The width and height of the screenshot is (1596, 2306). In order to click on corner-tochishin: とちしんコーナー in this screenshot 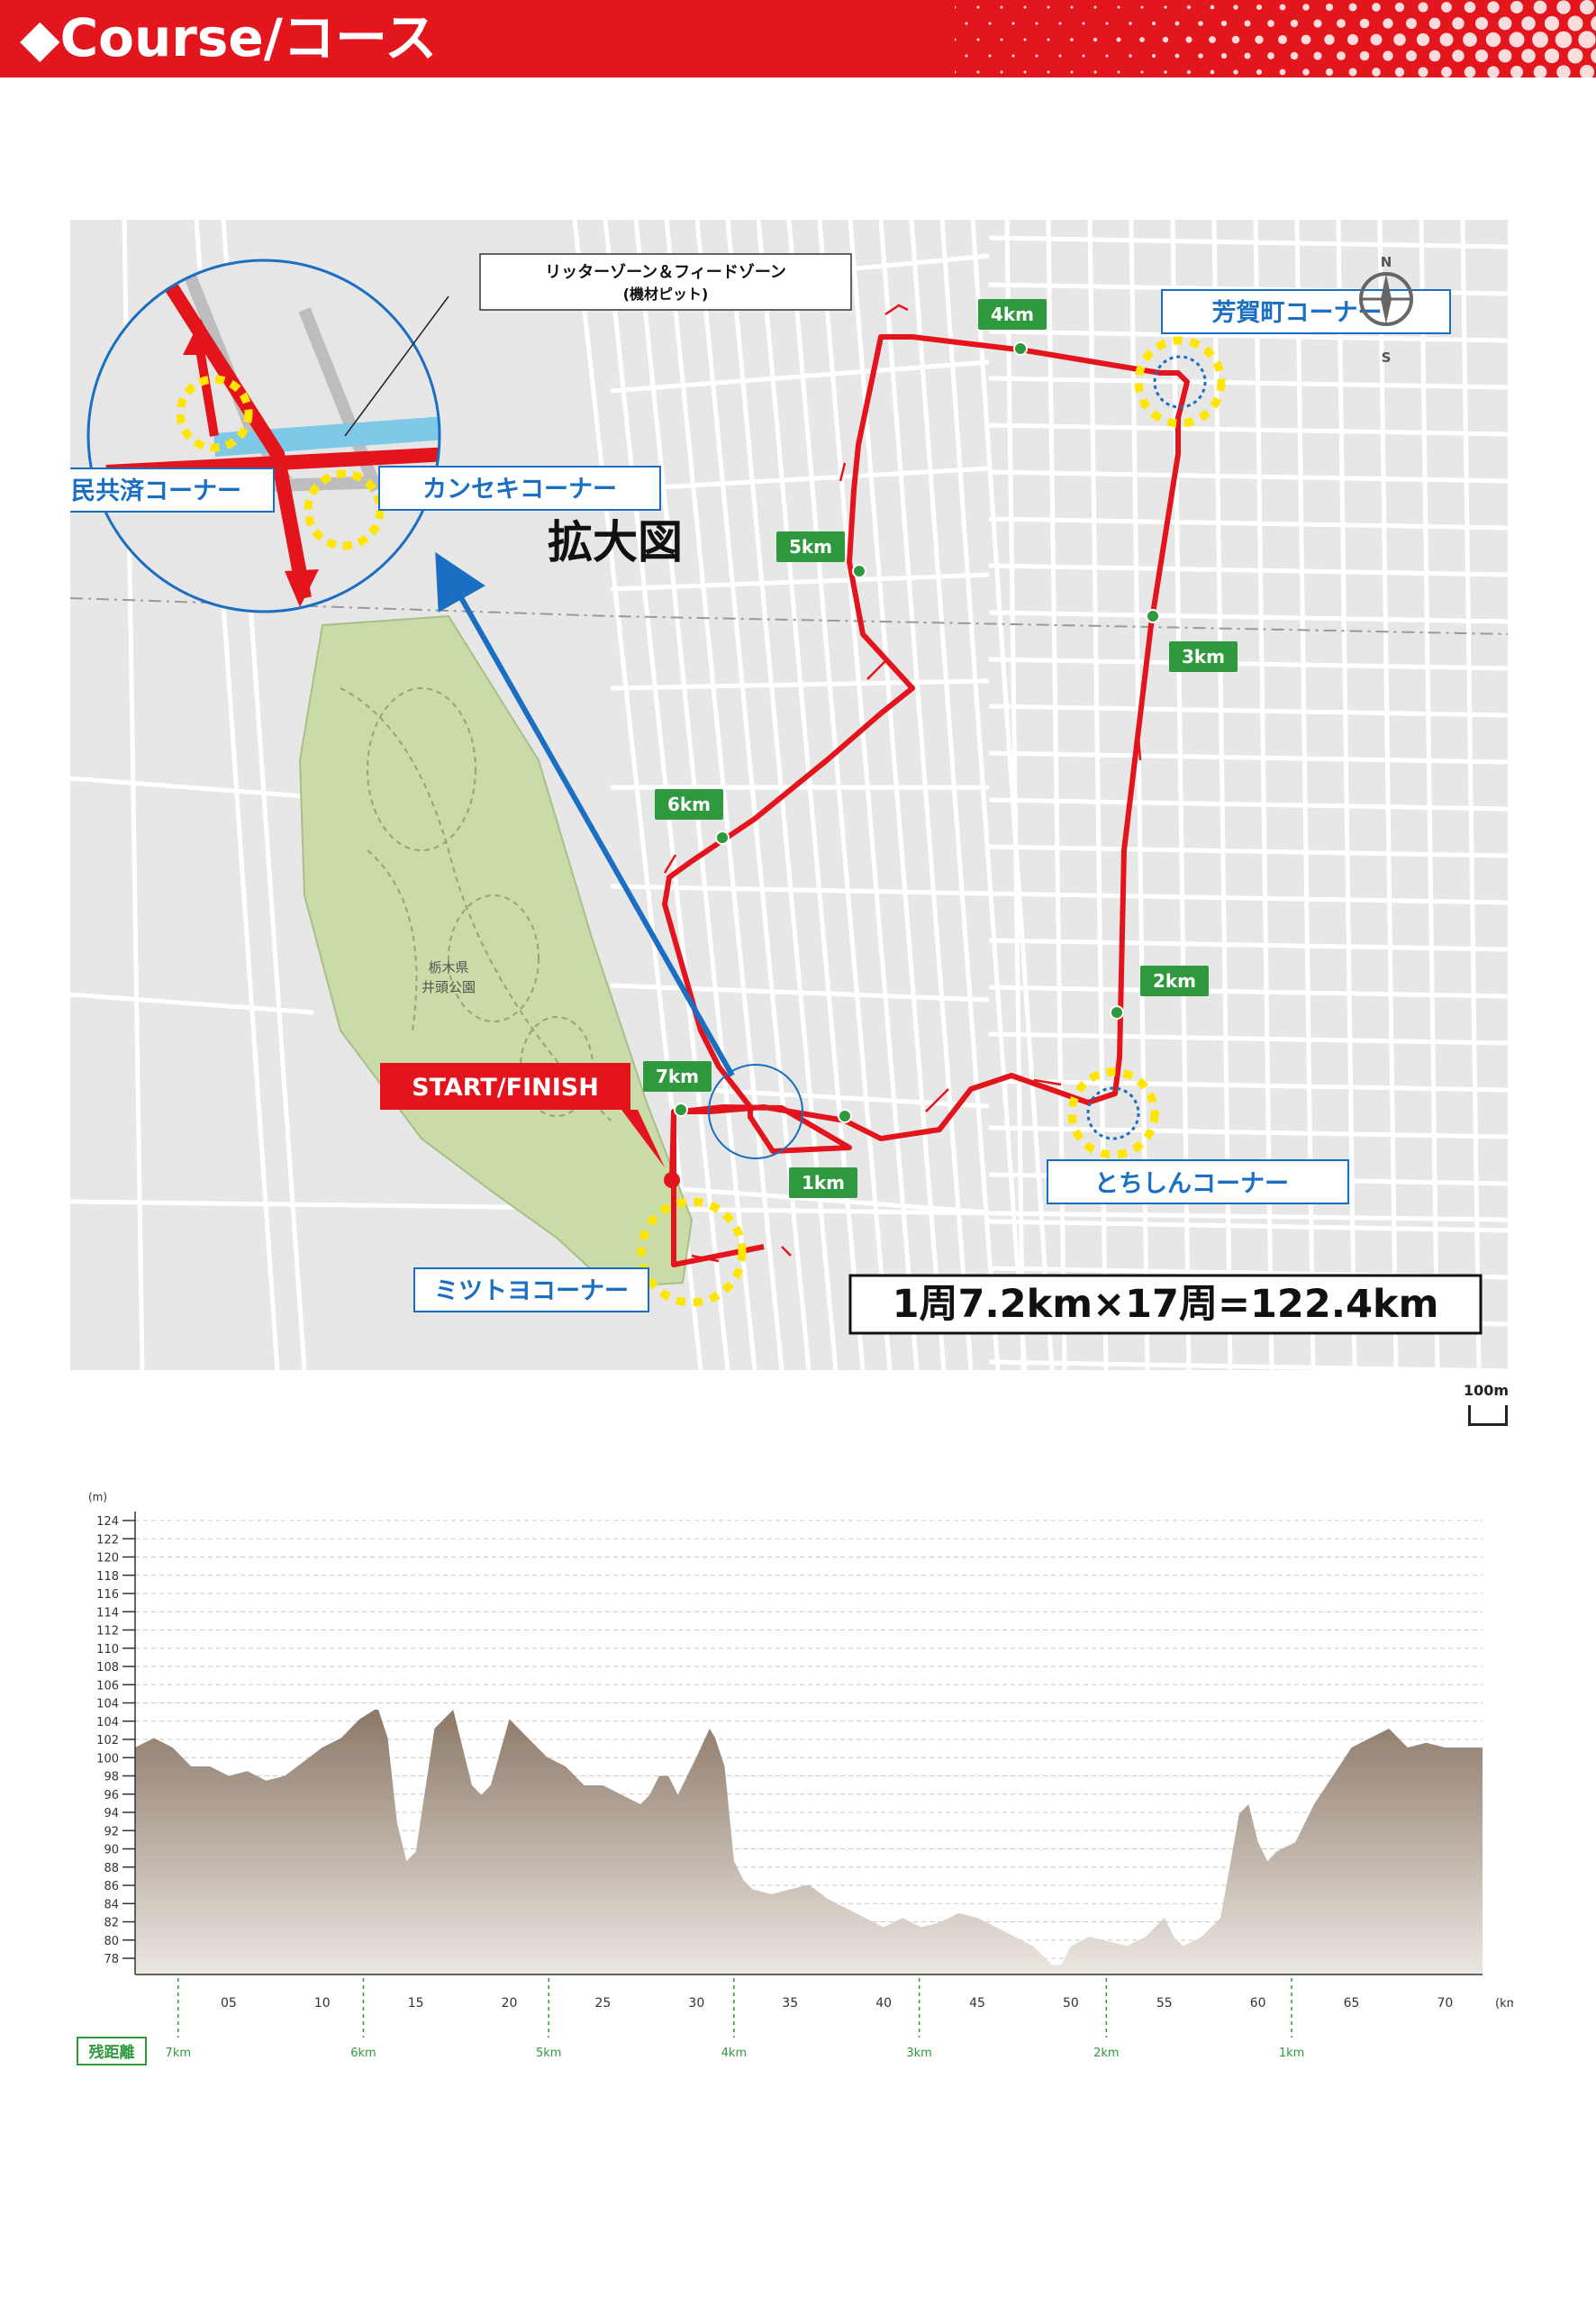, I will do `click(1198, 1135)`.